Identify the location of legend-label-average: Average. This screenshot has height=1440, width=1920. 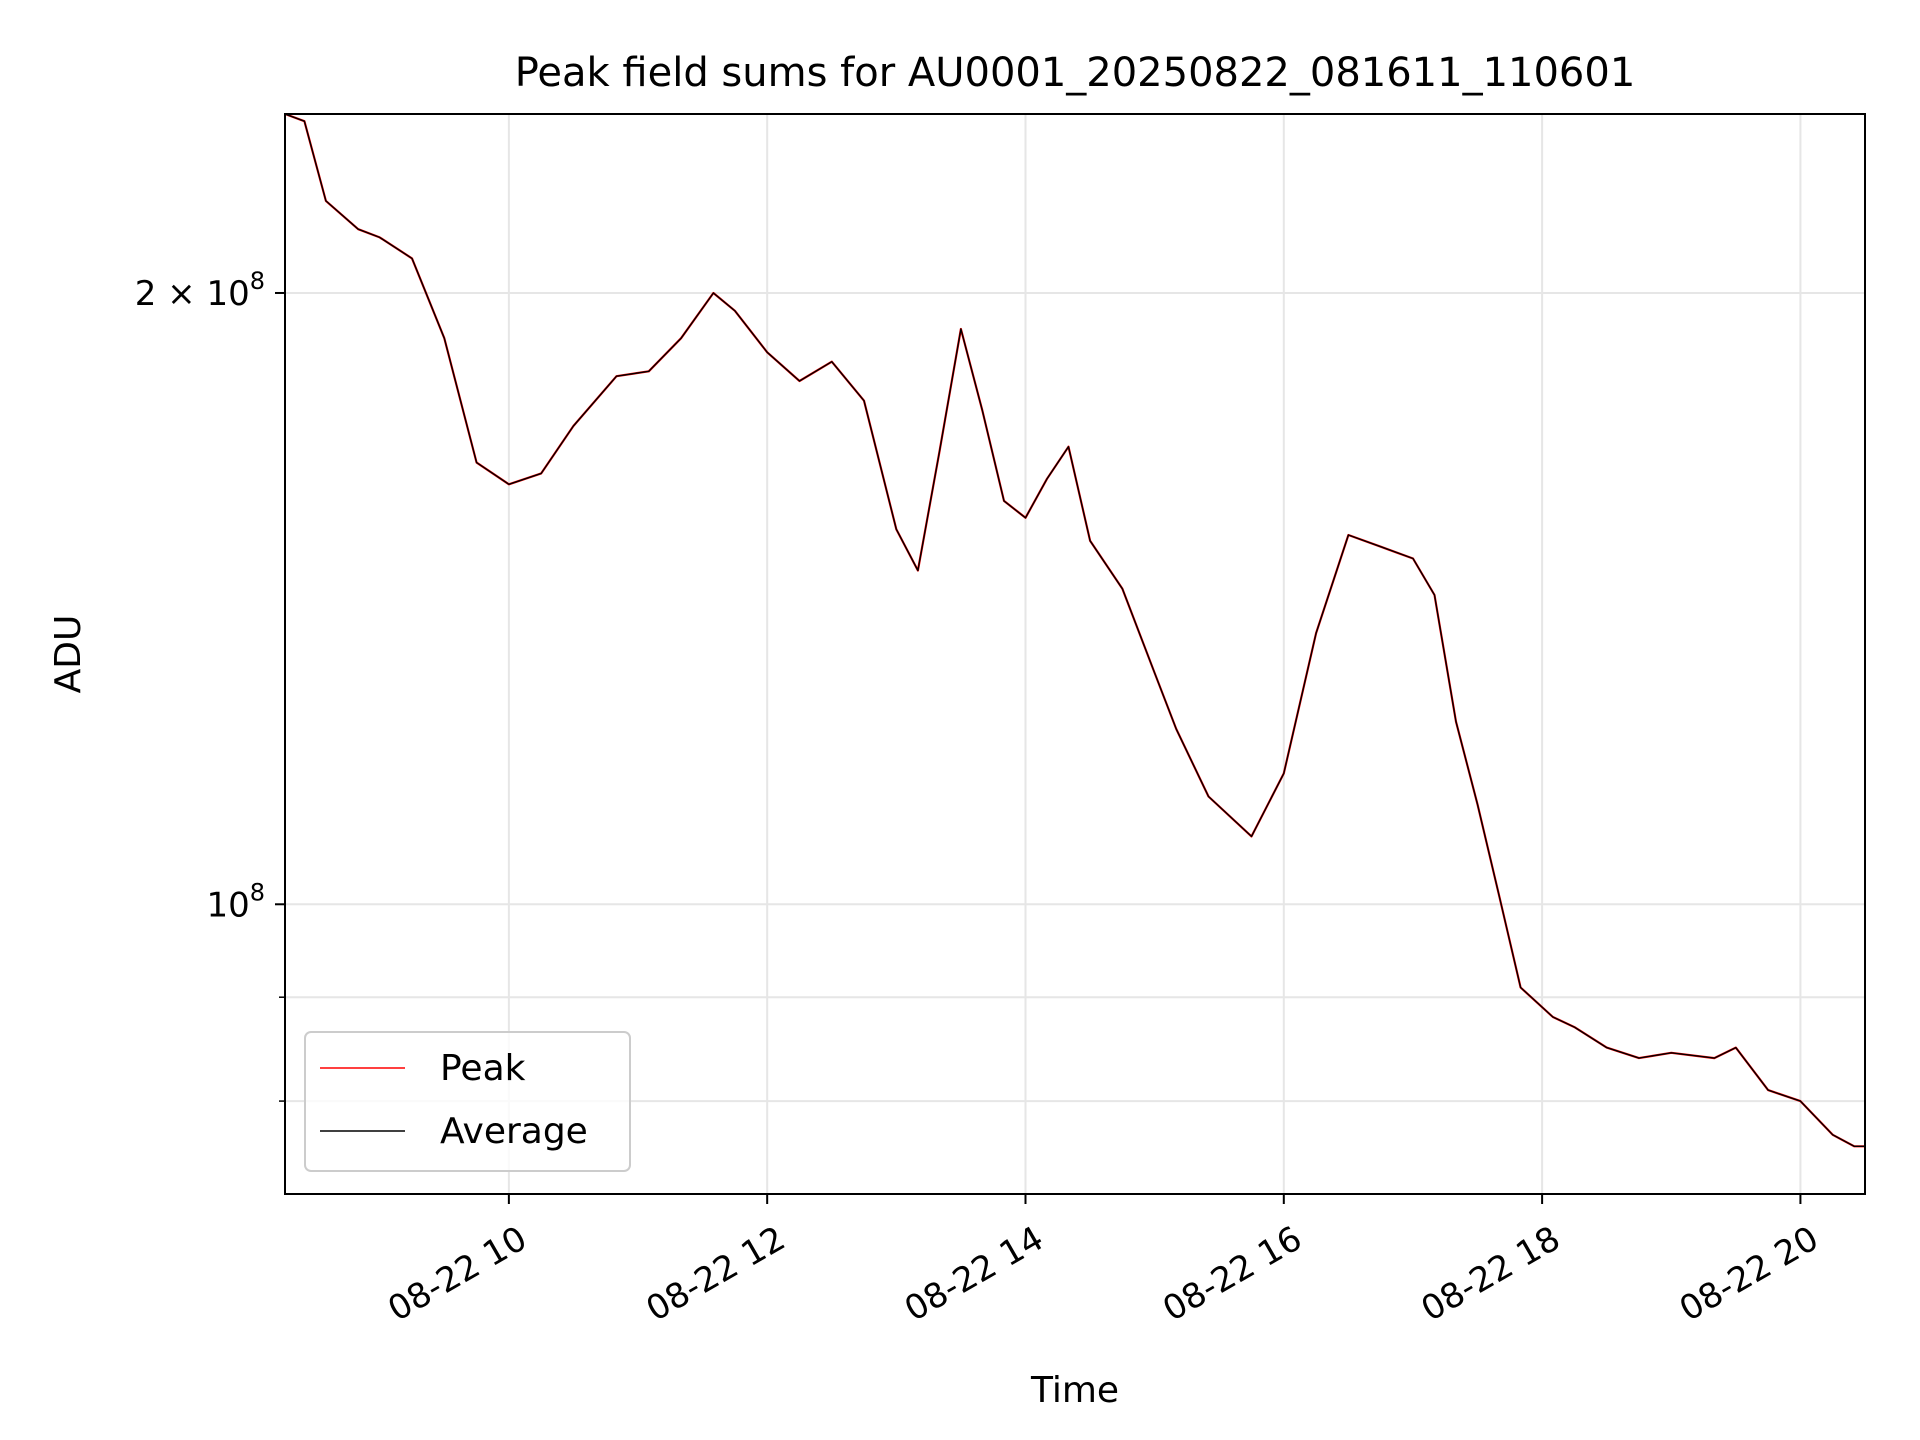
(514, 1131).